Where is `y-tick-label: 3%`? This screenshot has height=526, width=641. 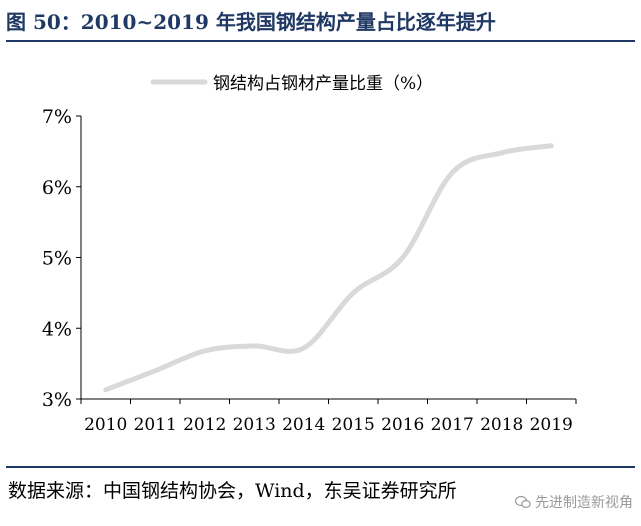
y-tick-label: 3% is located at coordinates (57, 400).